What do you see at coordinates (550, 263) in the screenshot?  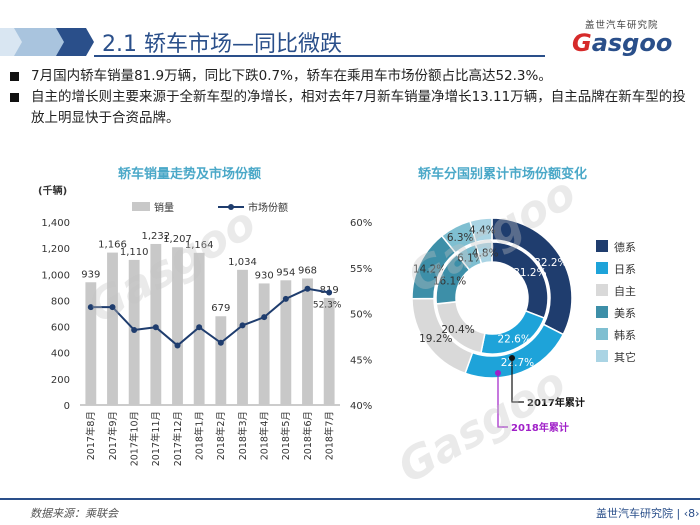 I see `donut-value-label-outer: 32.2%` at bounding box center [550, 263].